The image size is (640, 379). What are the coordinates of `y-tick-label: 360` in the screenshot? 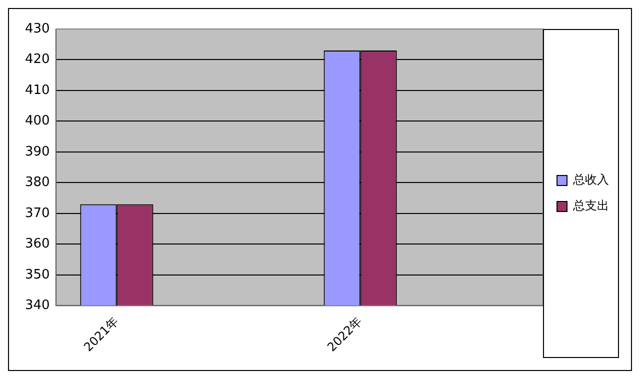 It's located at (37, 244).